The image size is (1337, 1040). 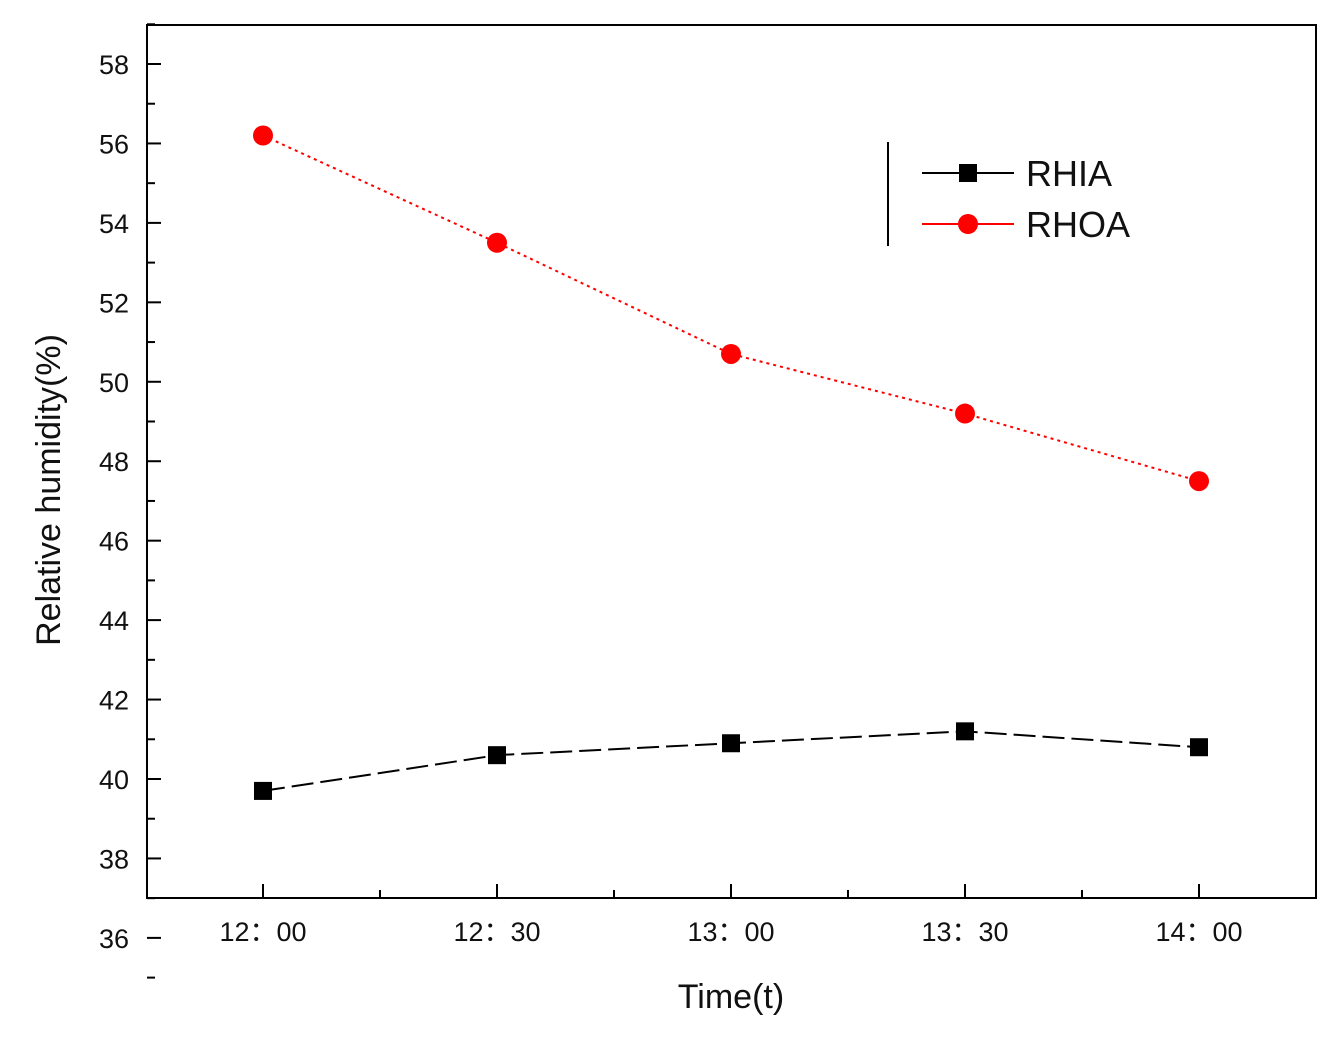 I want to click on y-tick-label: 58, so click(x=114, y=65).